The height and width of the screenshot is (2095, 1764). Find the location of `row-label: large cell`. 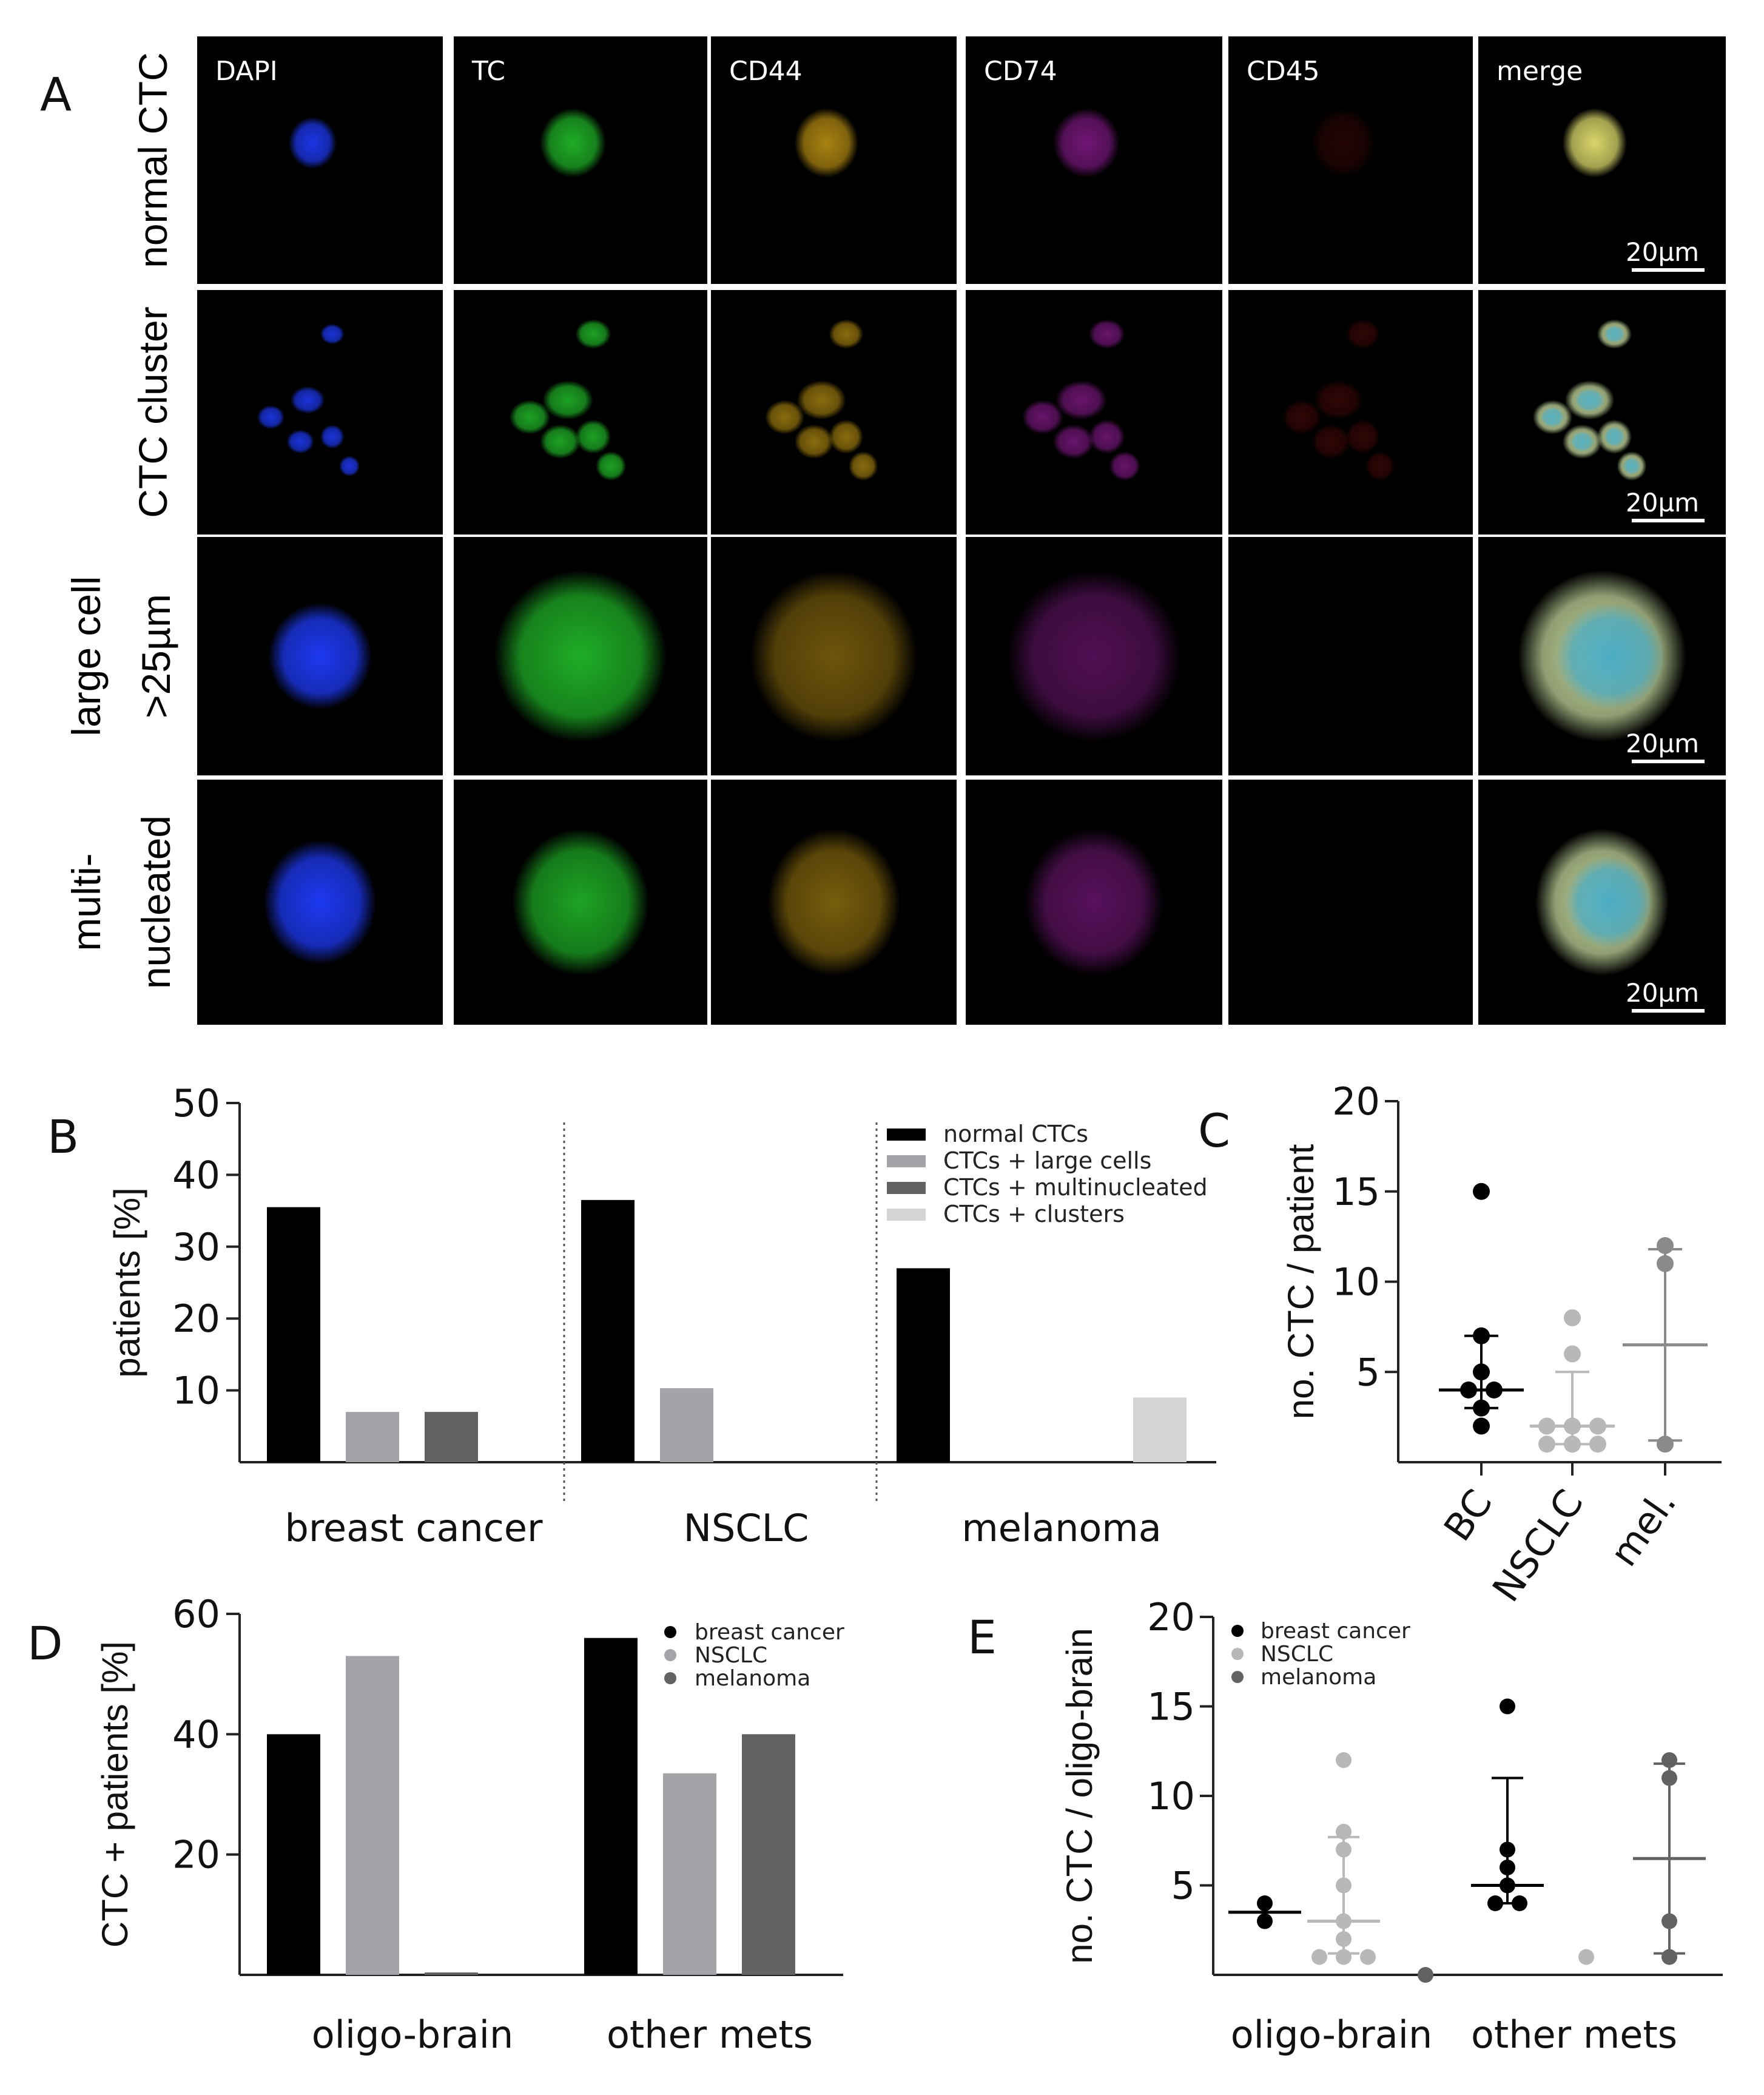

row-label: large cell is located at coordinates (86, 656).